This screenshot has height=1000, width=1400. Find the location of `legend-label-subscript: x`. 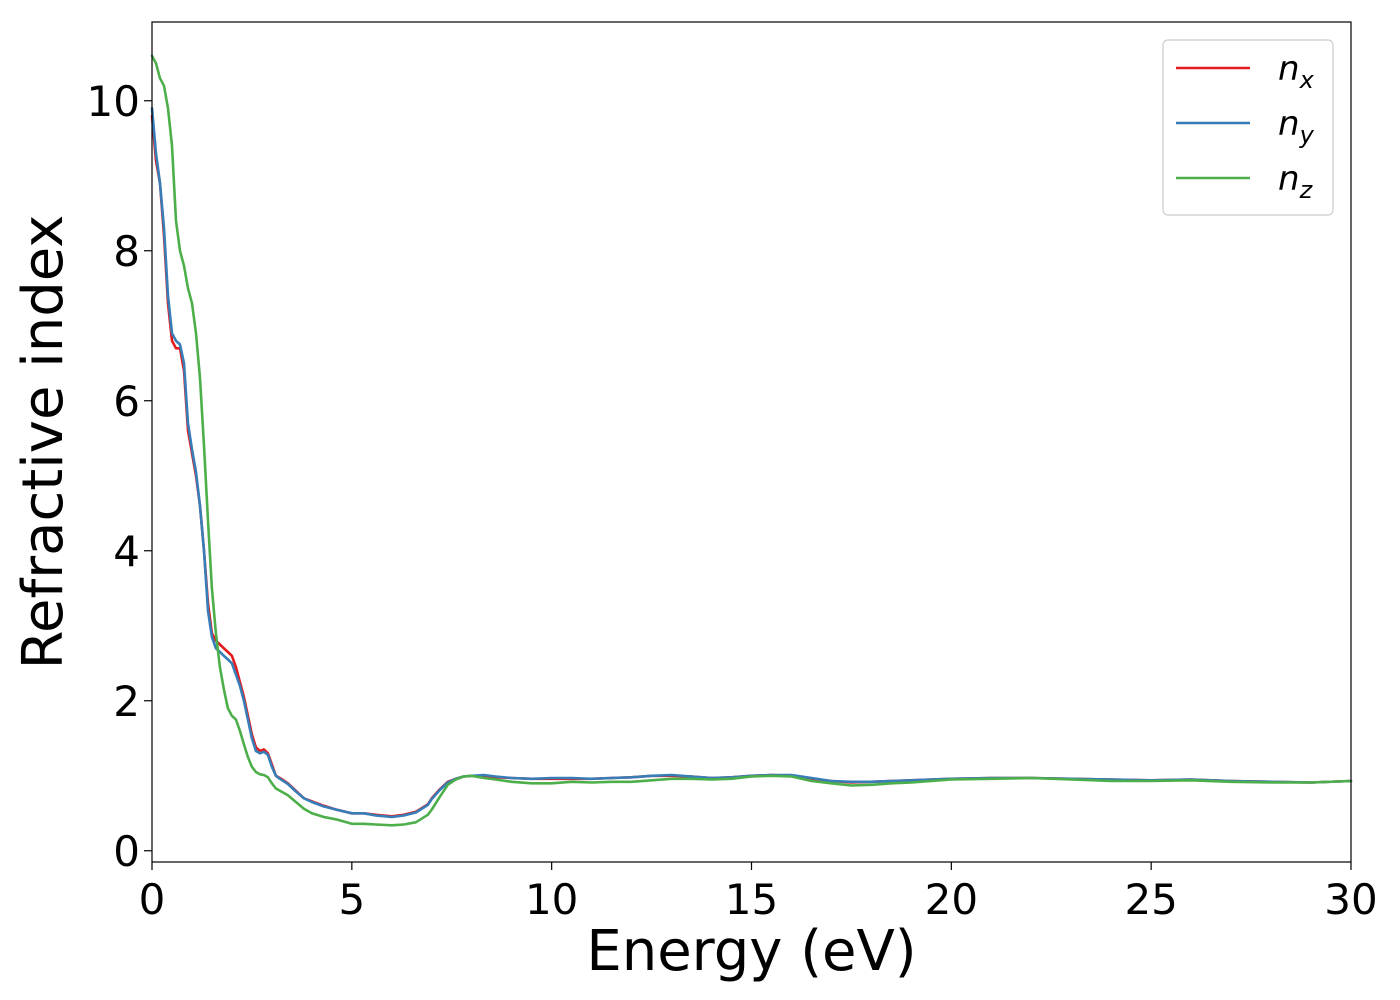

legend-label-subscript: x is located at coordinates (1307, 80).